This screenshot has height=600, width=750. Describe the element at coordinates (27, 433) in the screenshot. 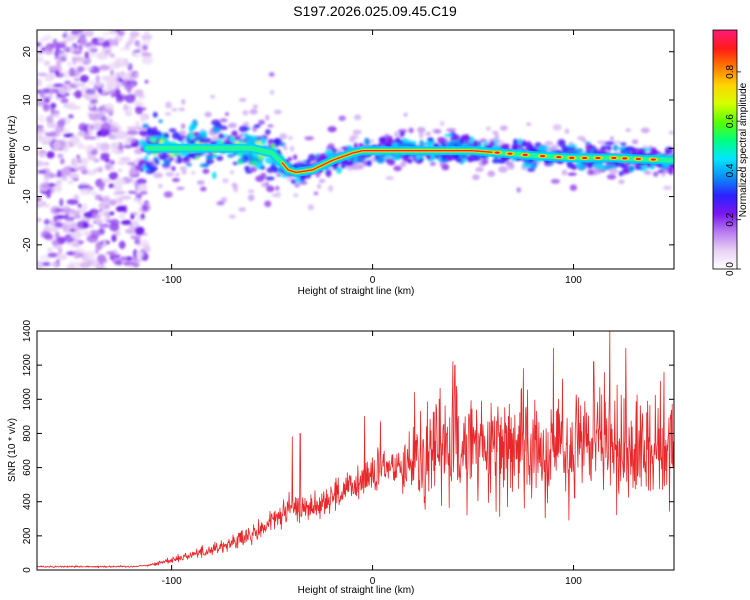

I see `y-tick-label: 800` at that location.